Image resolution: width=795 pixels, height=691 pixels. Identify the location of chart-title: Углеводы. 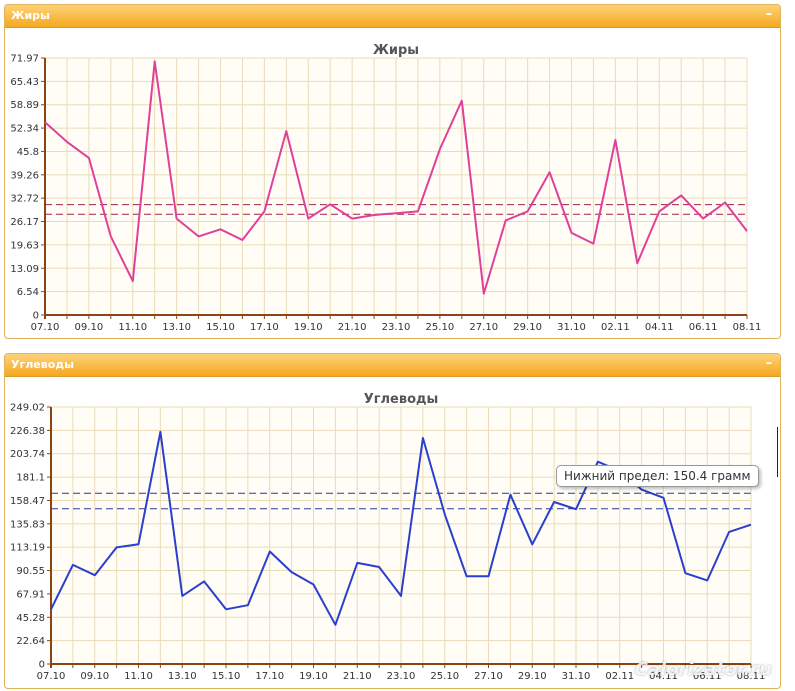
(401, 399).